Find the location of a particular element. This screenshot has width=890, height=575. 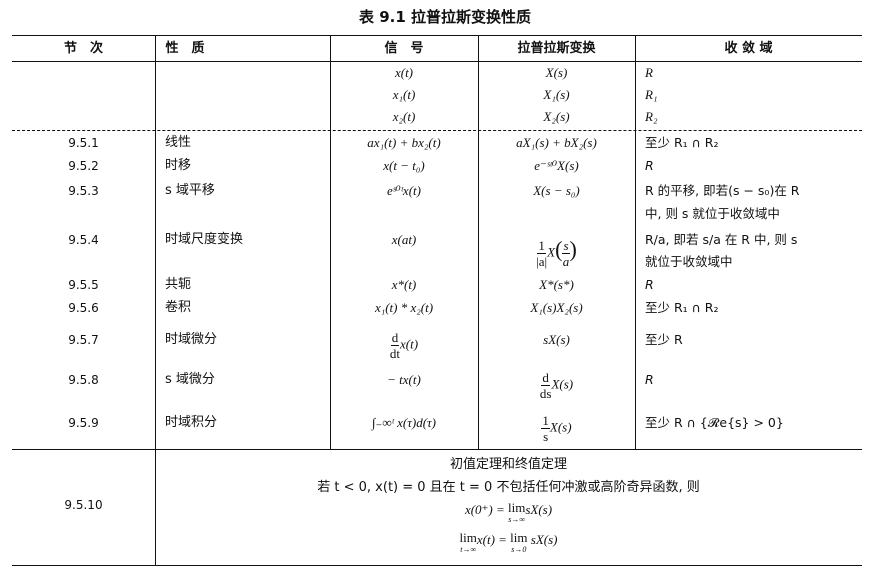

section-number: 9.5.4 is located at coordinates (83, 240).